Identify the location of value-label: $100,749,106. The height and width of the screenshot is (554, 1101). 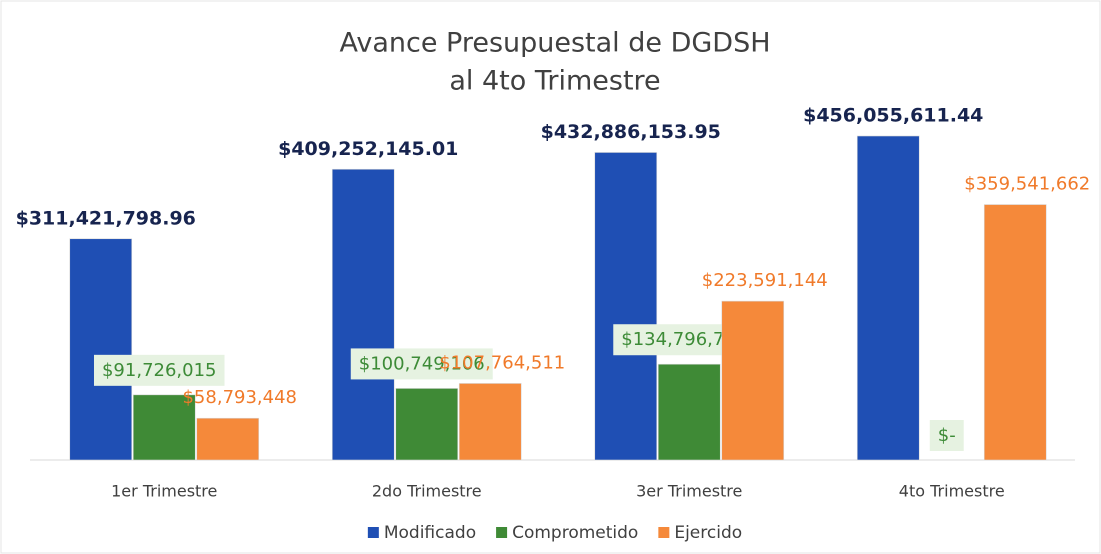
(422, 363).